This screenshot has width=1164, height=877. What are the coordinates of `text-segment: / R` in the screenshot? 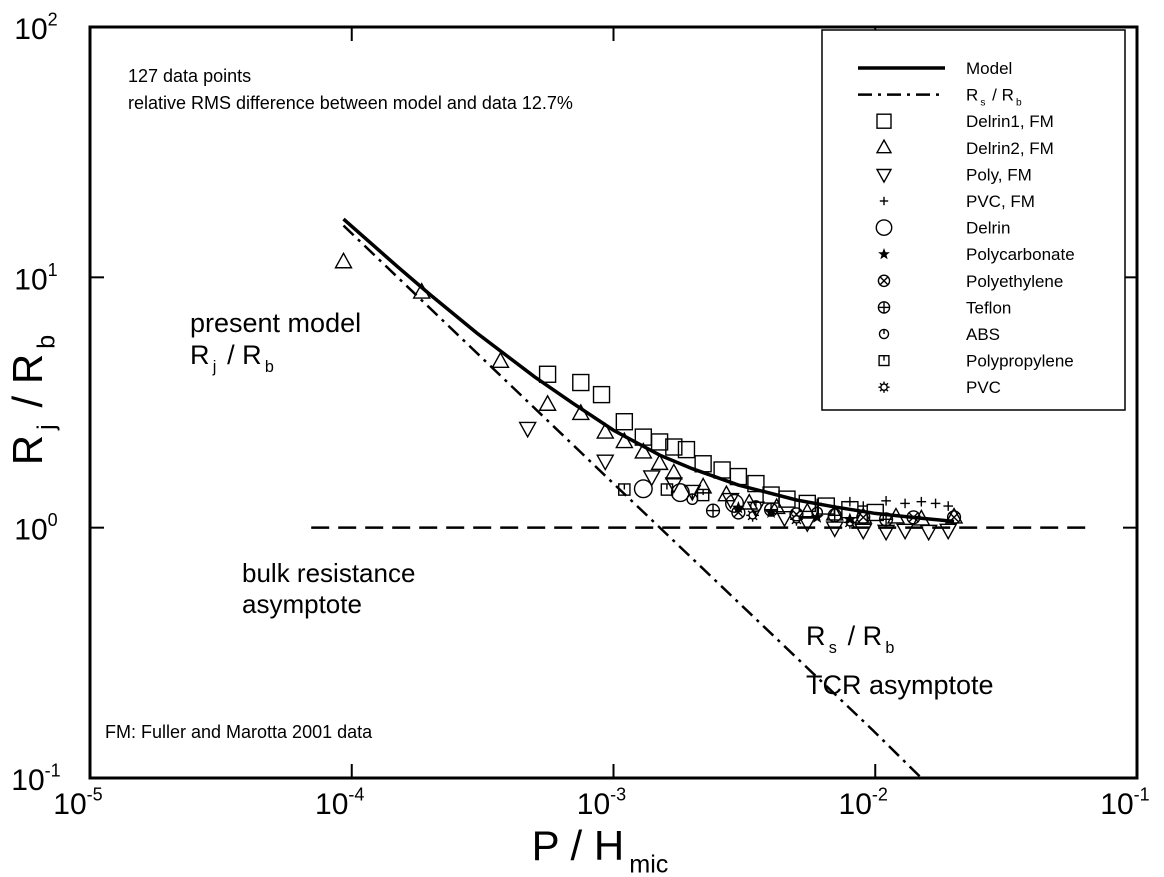 It's located at (241, 355).